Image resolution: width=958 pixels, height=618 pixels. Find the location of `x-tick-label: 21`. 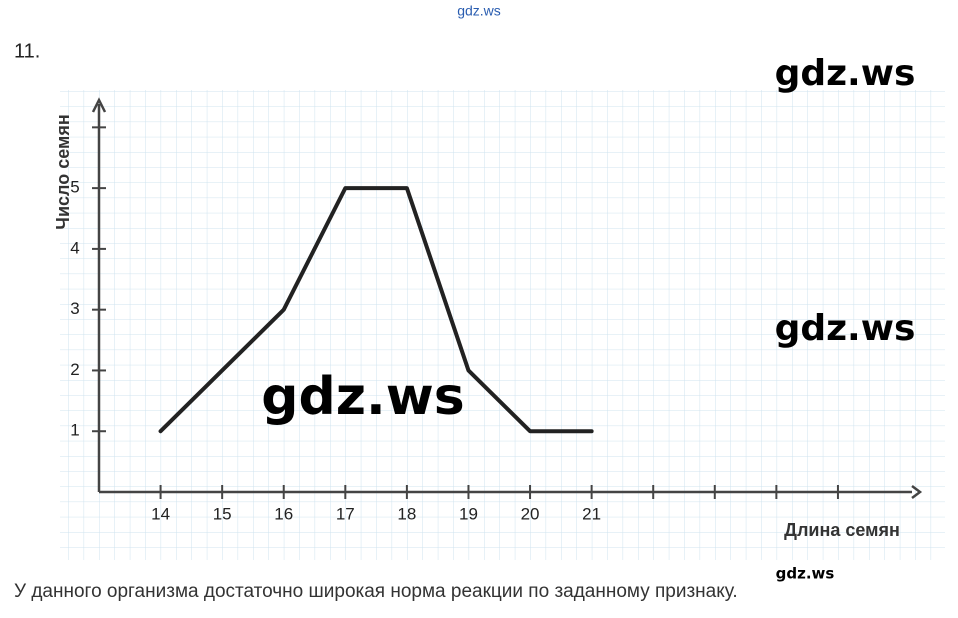

x-tick-label: 21 is located at coordinates (591, 513).